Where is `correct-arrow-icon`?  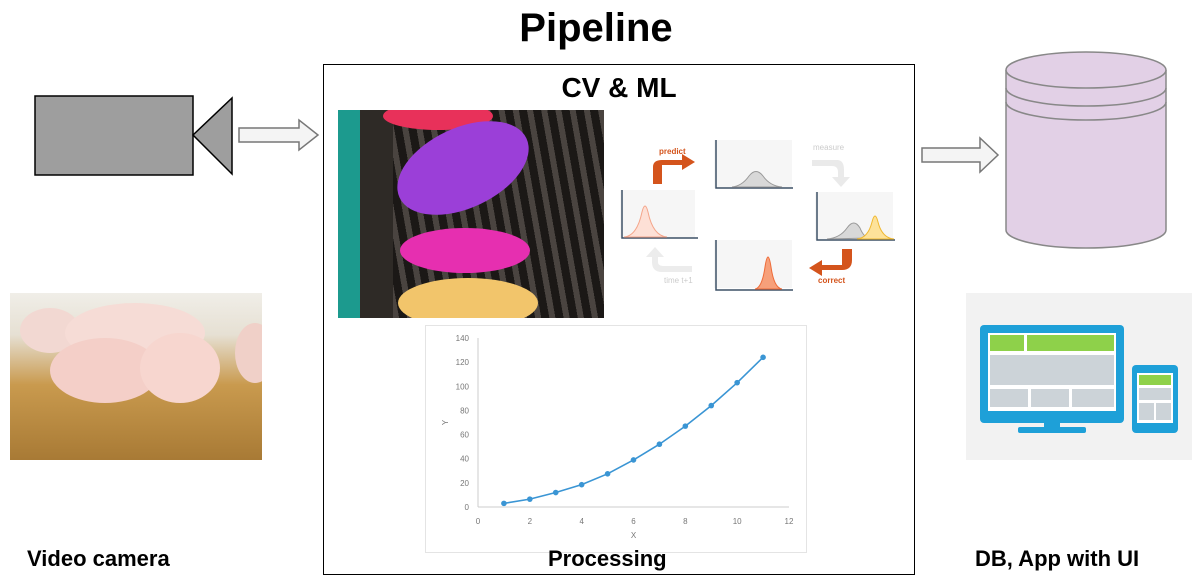 correct-arrow-icon is located at coordinates (830, 262).